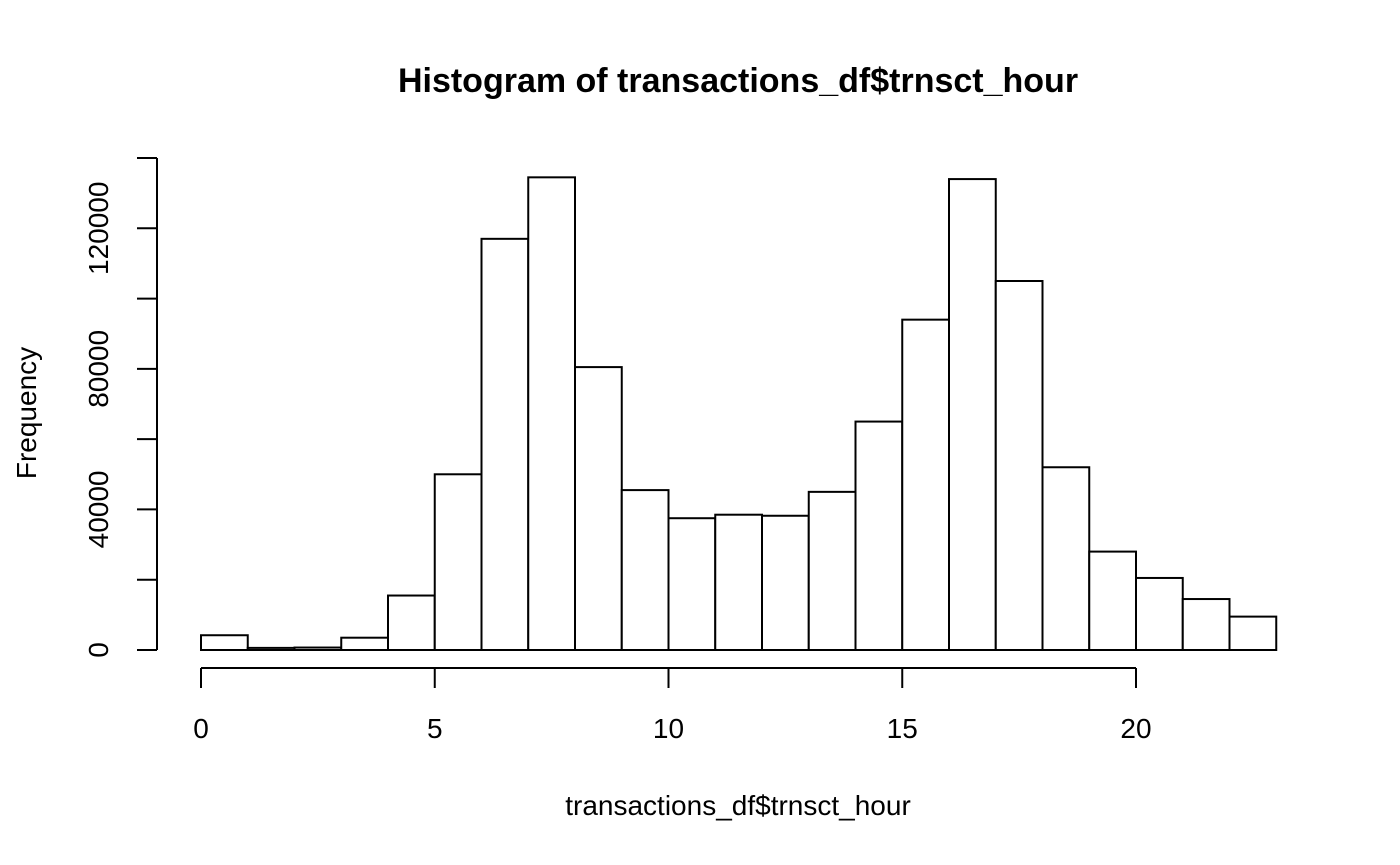 The width and height of the screenshot is (1400, 865). What do you see at coordinates (435, 728) in the screenshot?
I see `x-tick-label: 5` at bounding box center [435, 728].